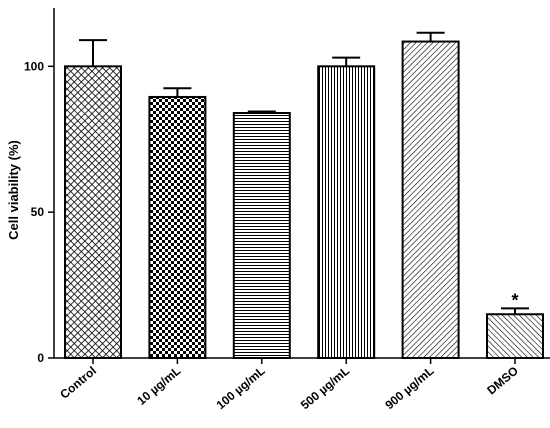 Image resolution: width=550 pixels, height=428 pixels. Describe the element at coordinates (78, 383) in the screenshot. I see `x-tick-label: Control` at that location.